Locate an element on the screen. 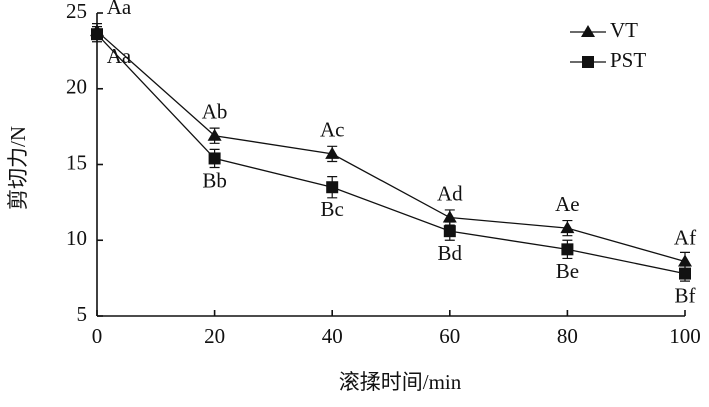 This screenshot has height=407, width=709. point-label: Ad is located at coordinates (450, 193).